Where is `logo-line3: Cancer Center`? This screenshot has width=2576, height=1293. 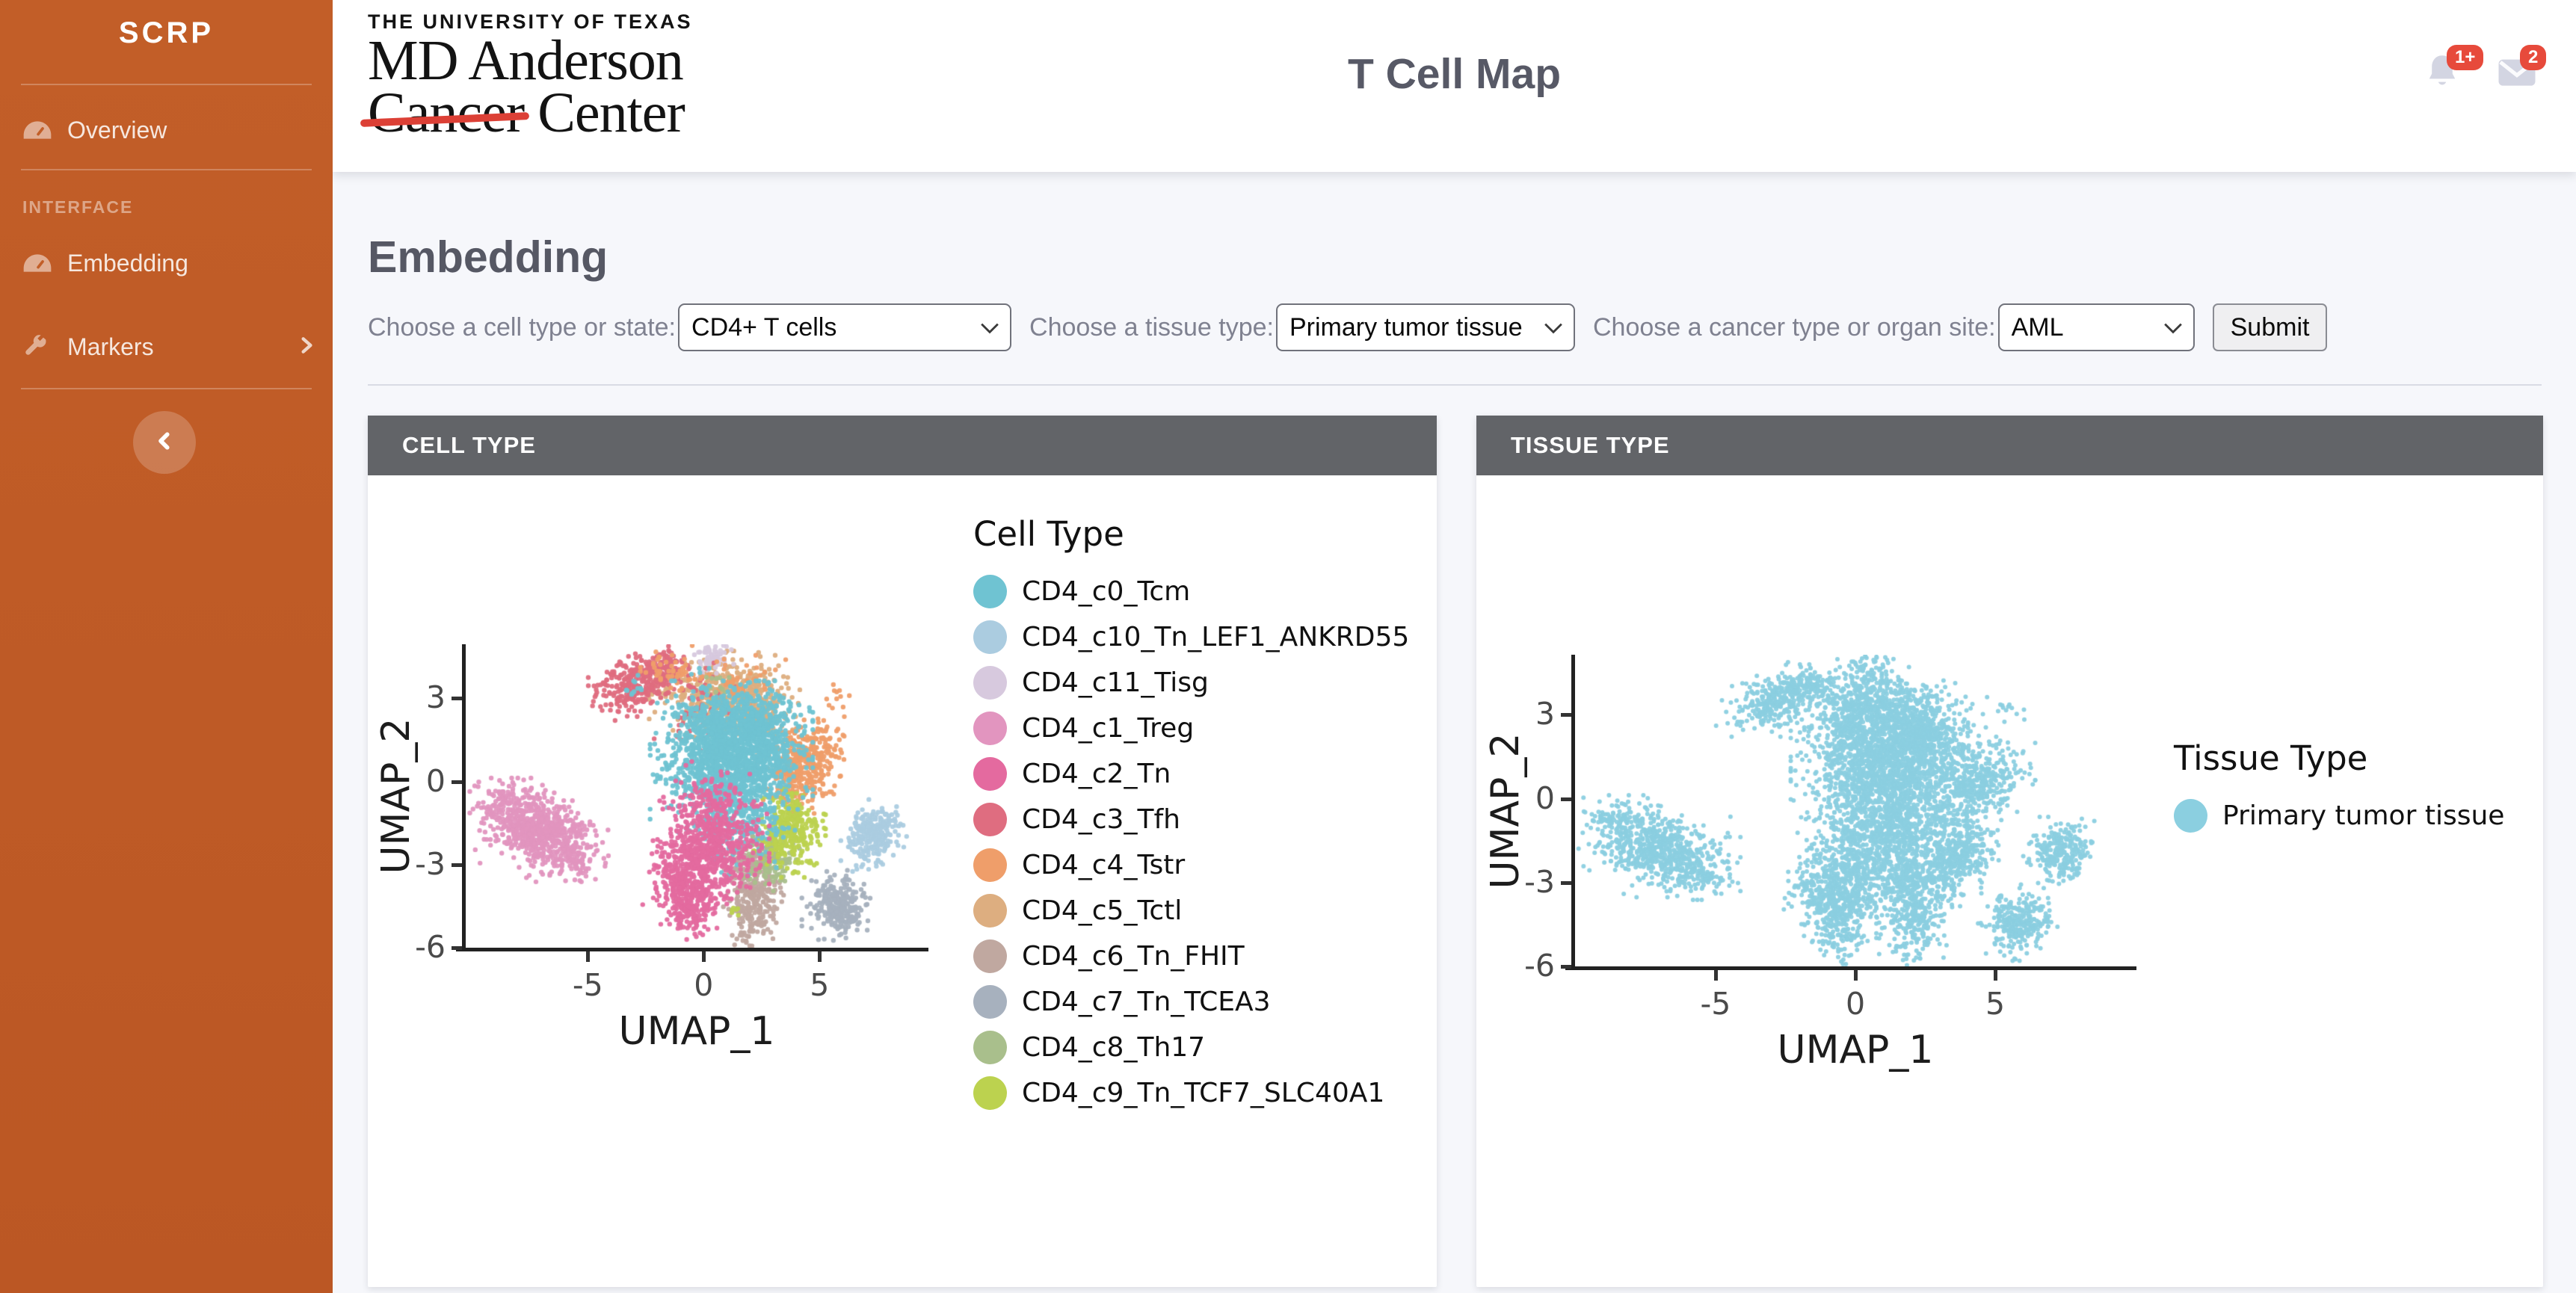 logo-line3: Cancer Center is located at coordinates (530, 112).